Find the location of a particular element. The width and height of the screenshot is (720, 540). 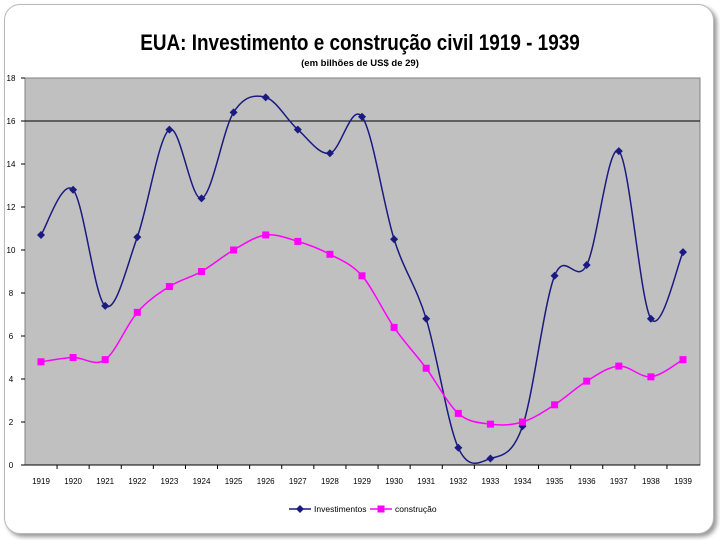

x-tick-label: 1919 is located at coordinates (41, 481).